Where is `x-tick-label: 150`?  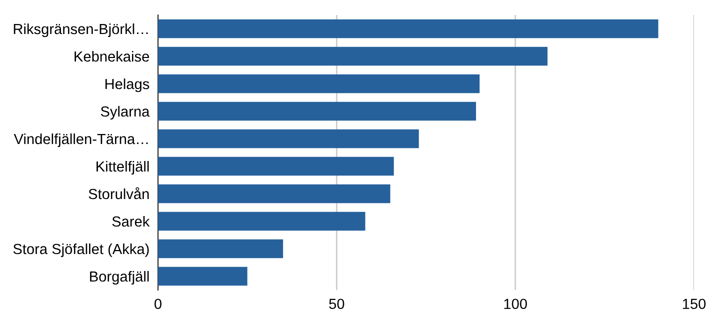
x-tick-label: 150 is located at coordinates (694, 304).